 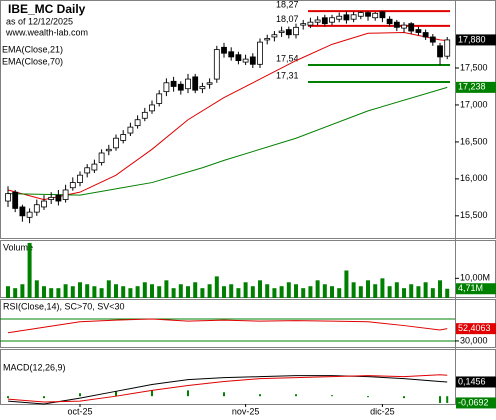 I want to click on source: www.wealth-lab.com, so click(x=46, y=32).